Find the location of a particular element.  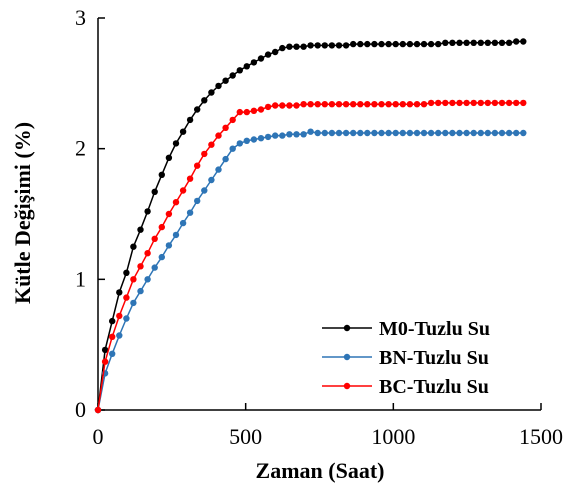

legend: M0-Tuzlu Su BN-Tuzlu Su BC-Tuzlu Su is located at coordinates (406, 358).